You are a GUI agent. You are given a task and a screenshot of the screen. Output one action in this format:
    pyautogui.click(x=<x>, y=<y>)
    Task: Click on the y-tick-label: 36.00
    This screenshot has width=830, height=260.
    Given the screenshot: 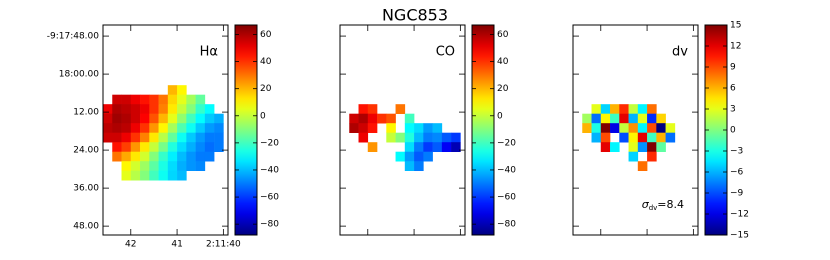 What is the action you would take?
    pyautogui.click(x=86, y=189)
    